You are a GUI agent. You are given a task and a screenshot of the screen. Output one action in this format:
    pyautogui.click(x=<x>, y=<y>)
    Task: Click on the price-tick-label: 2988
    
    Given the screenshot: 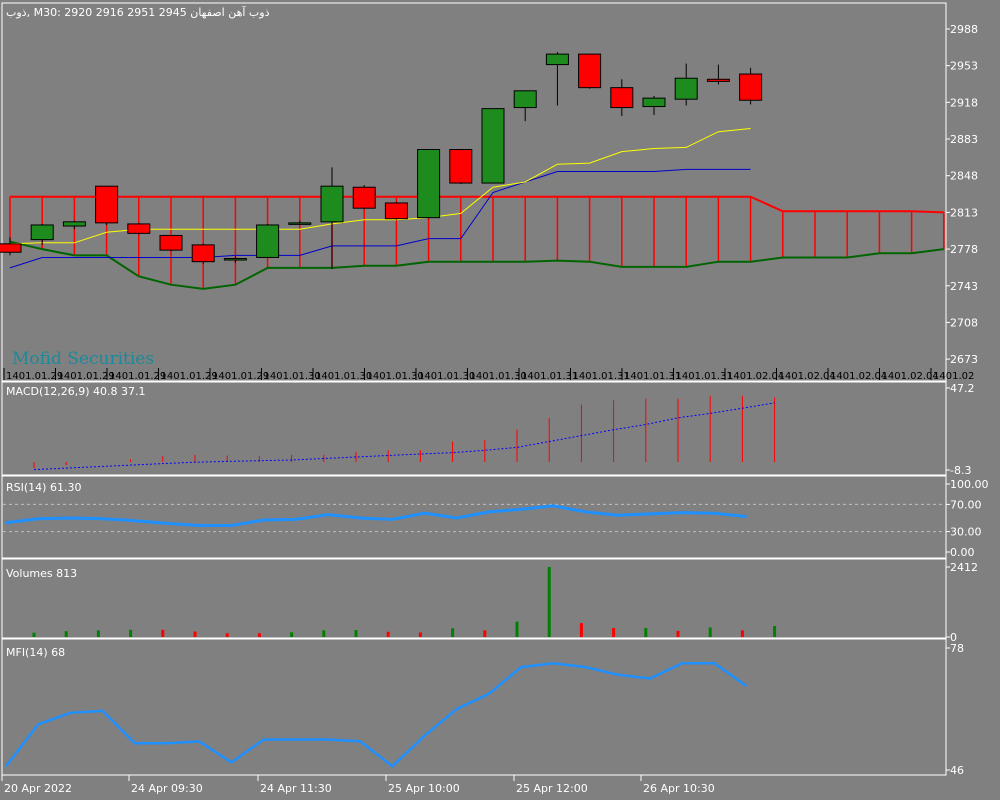 What is the action you would take?
    pyautogui.click(x=964, y=29)
    